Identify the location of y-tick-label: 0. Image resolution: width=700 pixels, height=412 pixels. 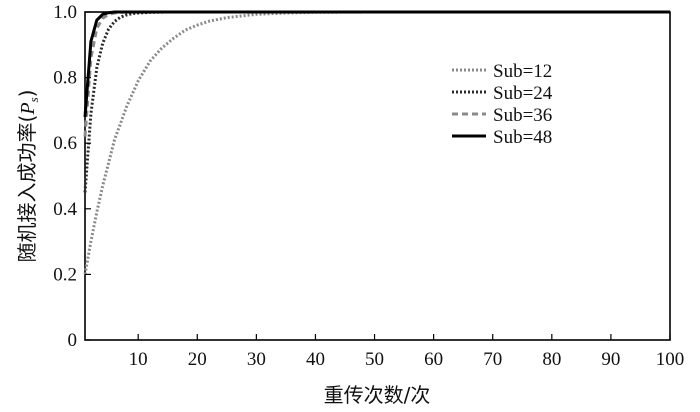
(73, 340).